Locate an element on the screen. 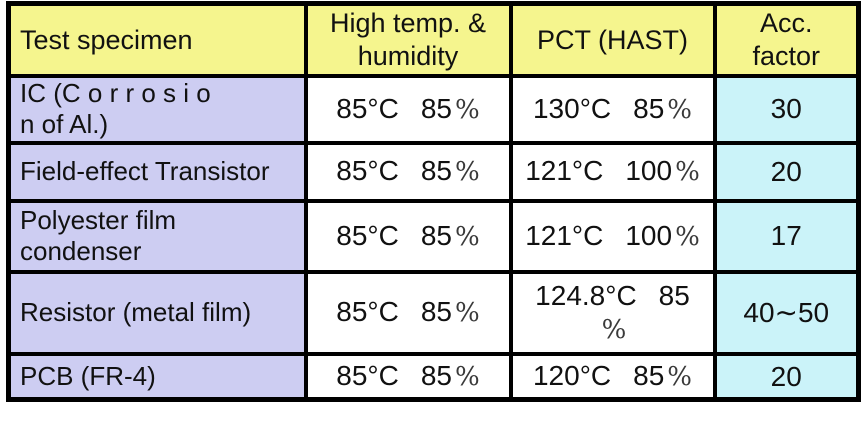  pct-hast-cell: 130°C 85% is located at coordinates (612, 109).